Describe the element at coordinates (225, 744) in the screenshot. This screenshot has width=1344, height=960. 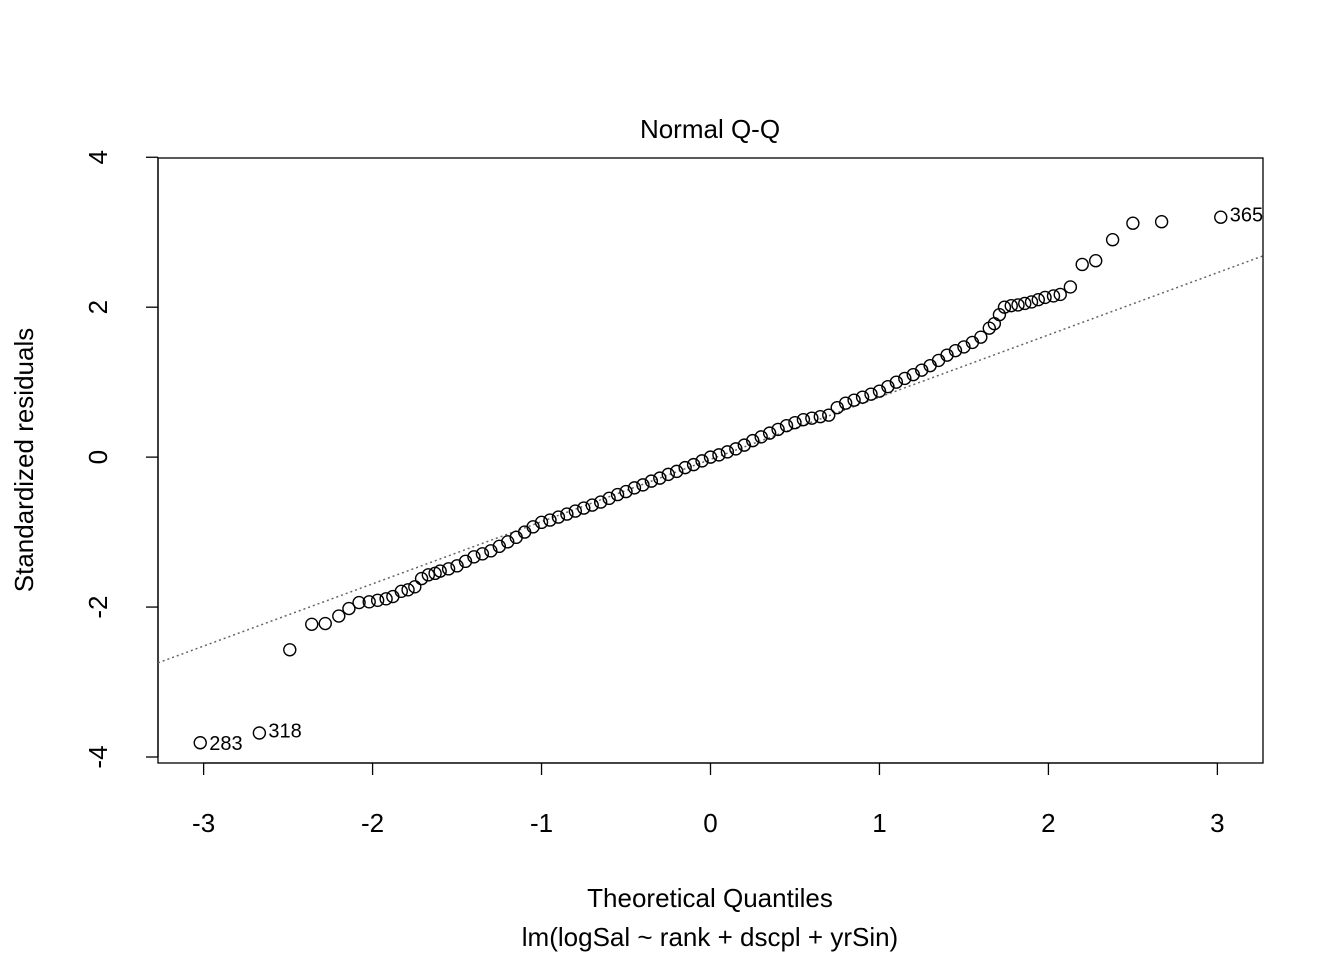
I see `point-label: 283` at that location.